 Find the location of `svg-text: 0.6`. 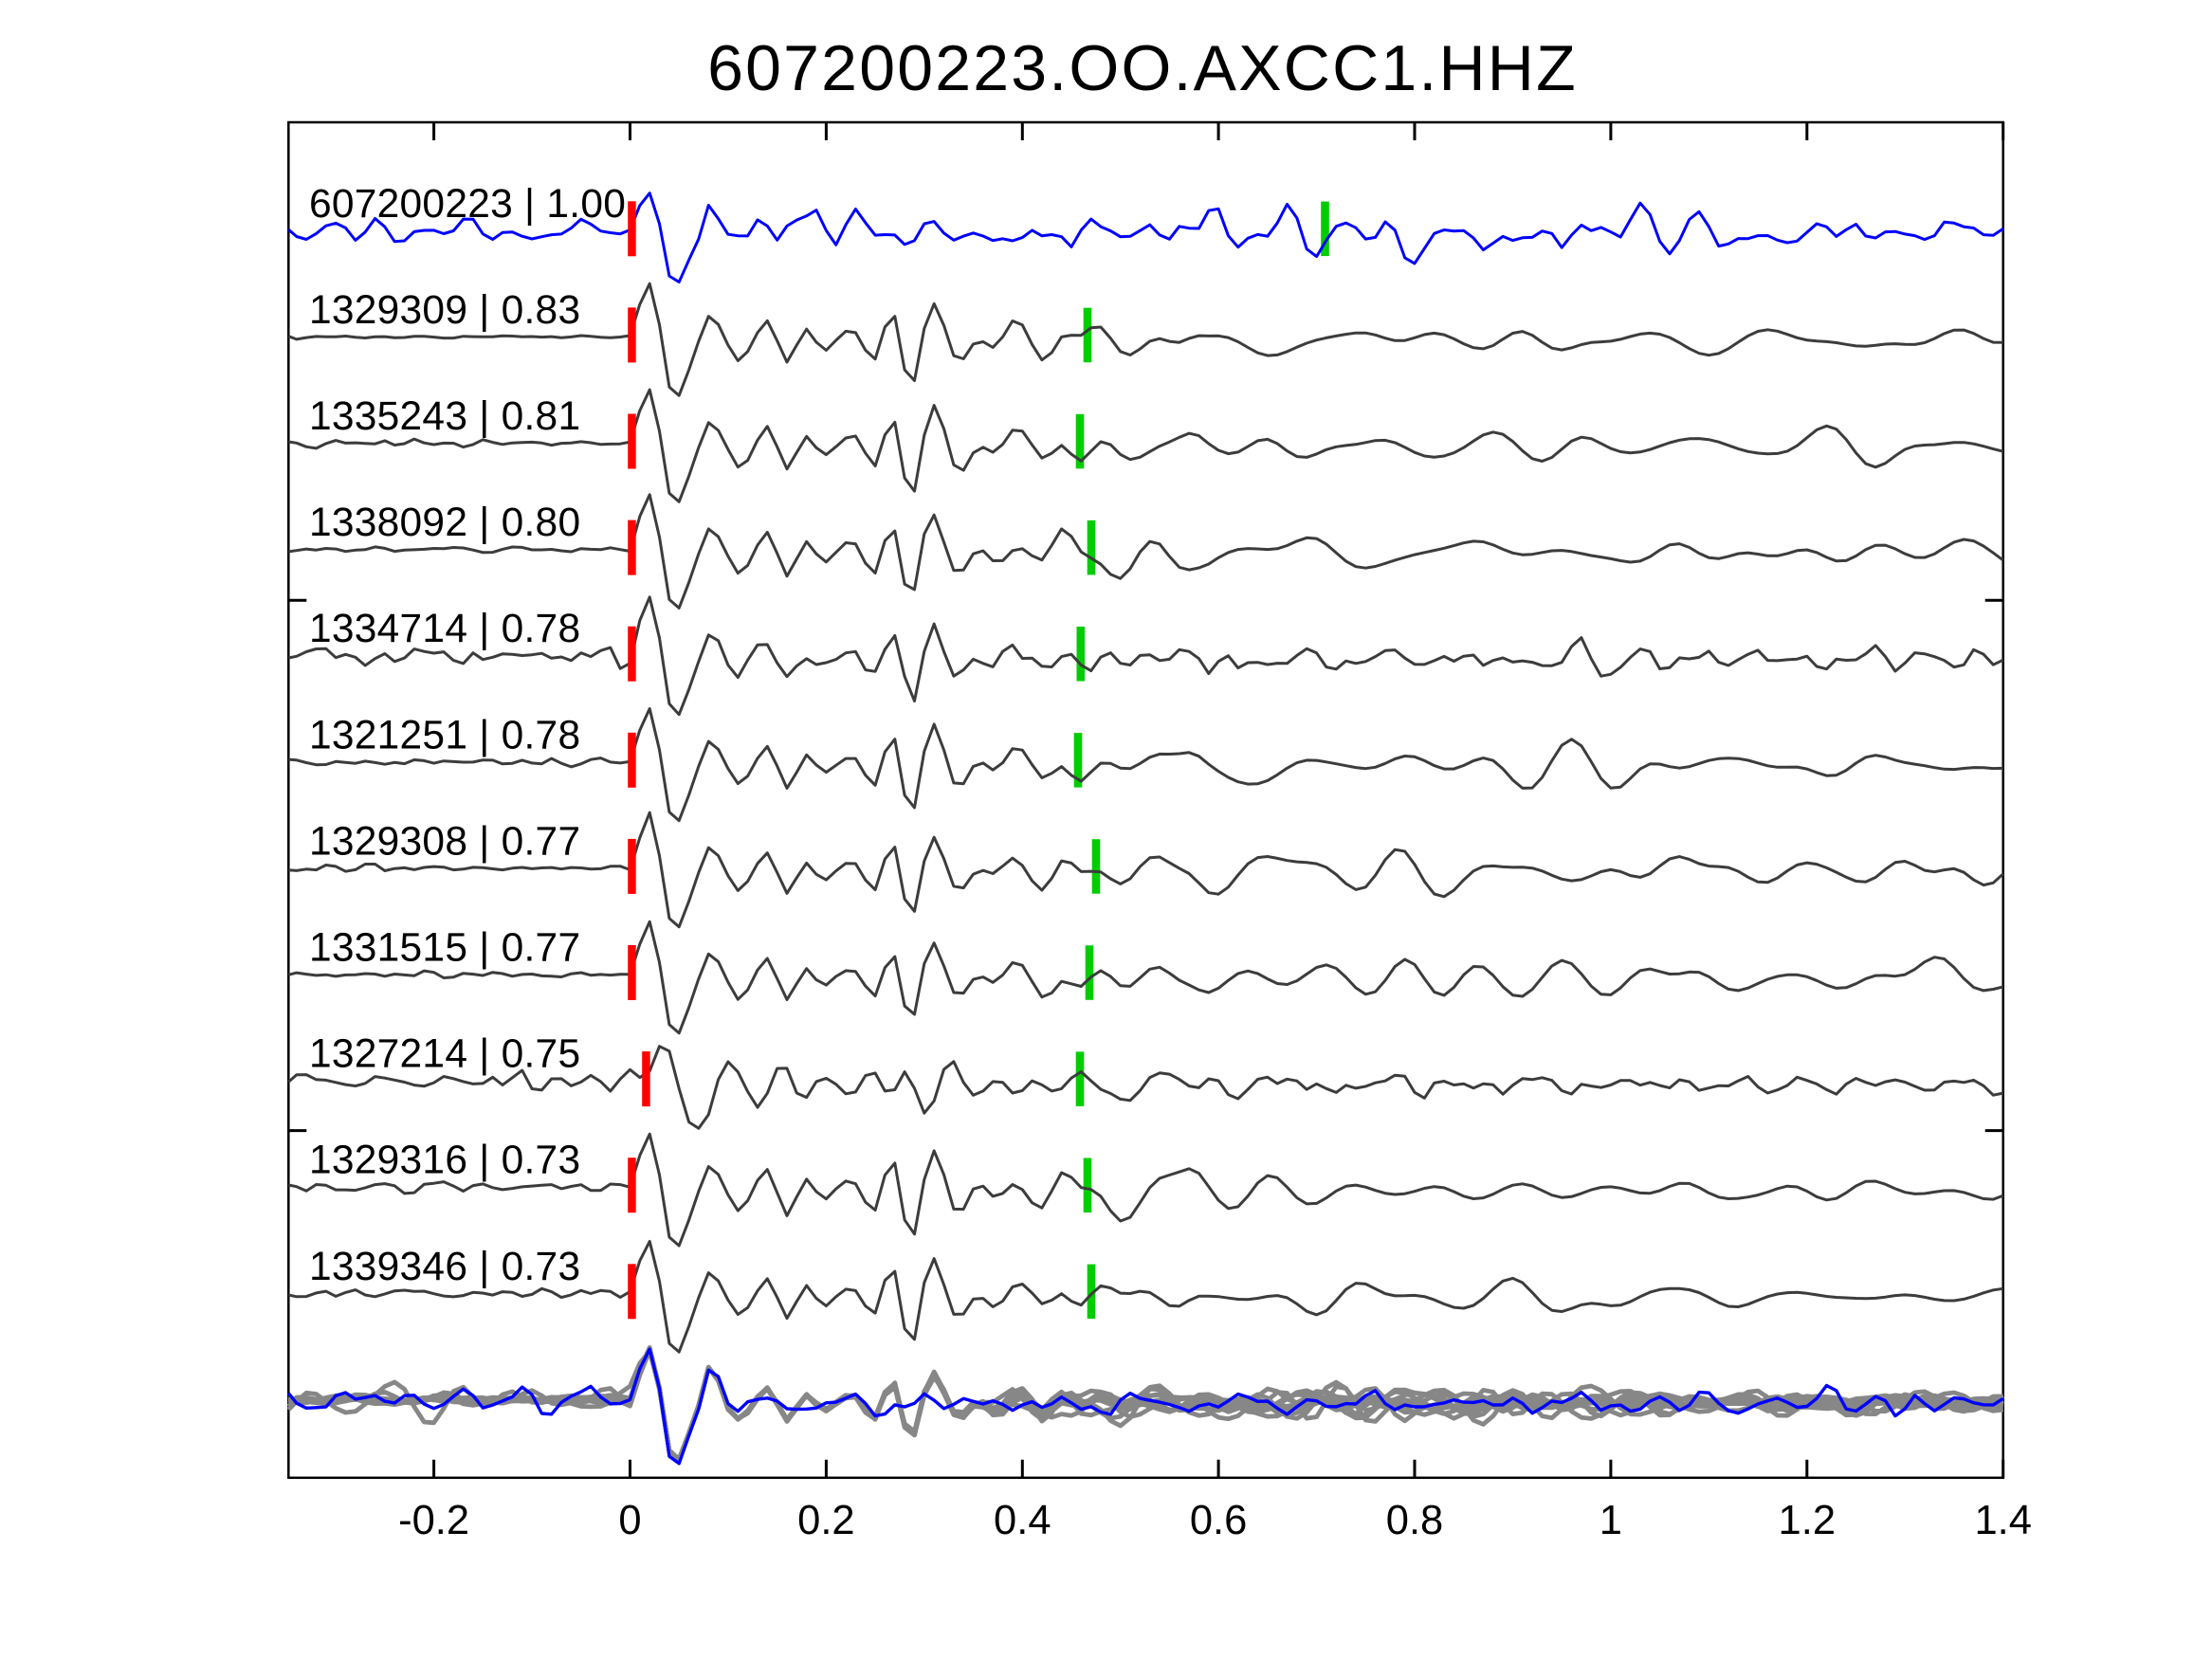

svg-text: 0.6 is located at coordinates (1218, 1520).